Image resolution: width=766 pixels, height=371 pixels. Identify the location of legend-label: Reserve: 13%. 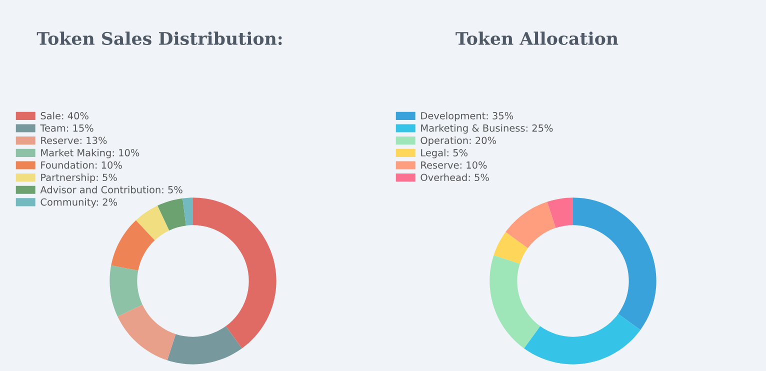
(74, 140).